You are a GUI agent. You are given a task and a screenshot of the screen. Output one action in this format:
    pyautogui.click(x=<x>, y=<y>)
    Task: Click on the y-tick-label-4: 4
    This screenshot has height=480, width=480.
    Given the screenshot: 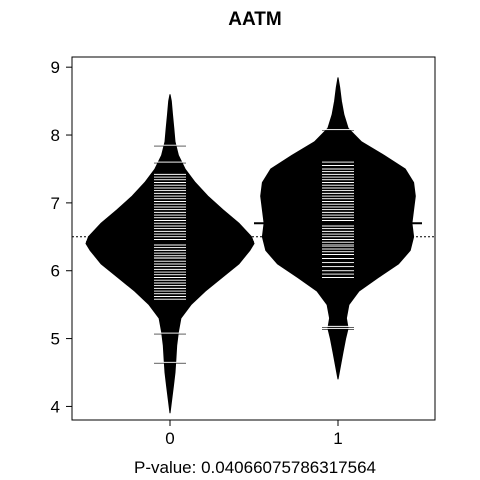 What is the action you would take?
    pyautogui.click(x=55, y=406)
    